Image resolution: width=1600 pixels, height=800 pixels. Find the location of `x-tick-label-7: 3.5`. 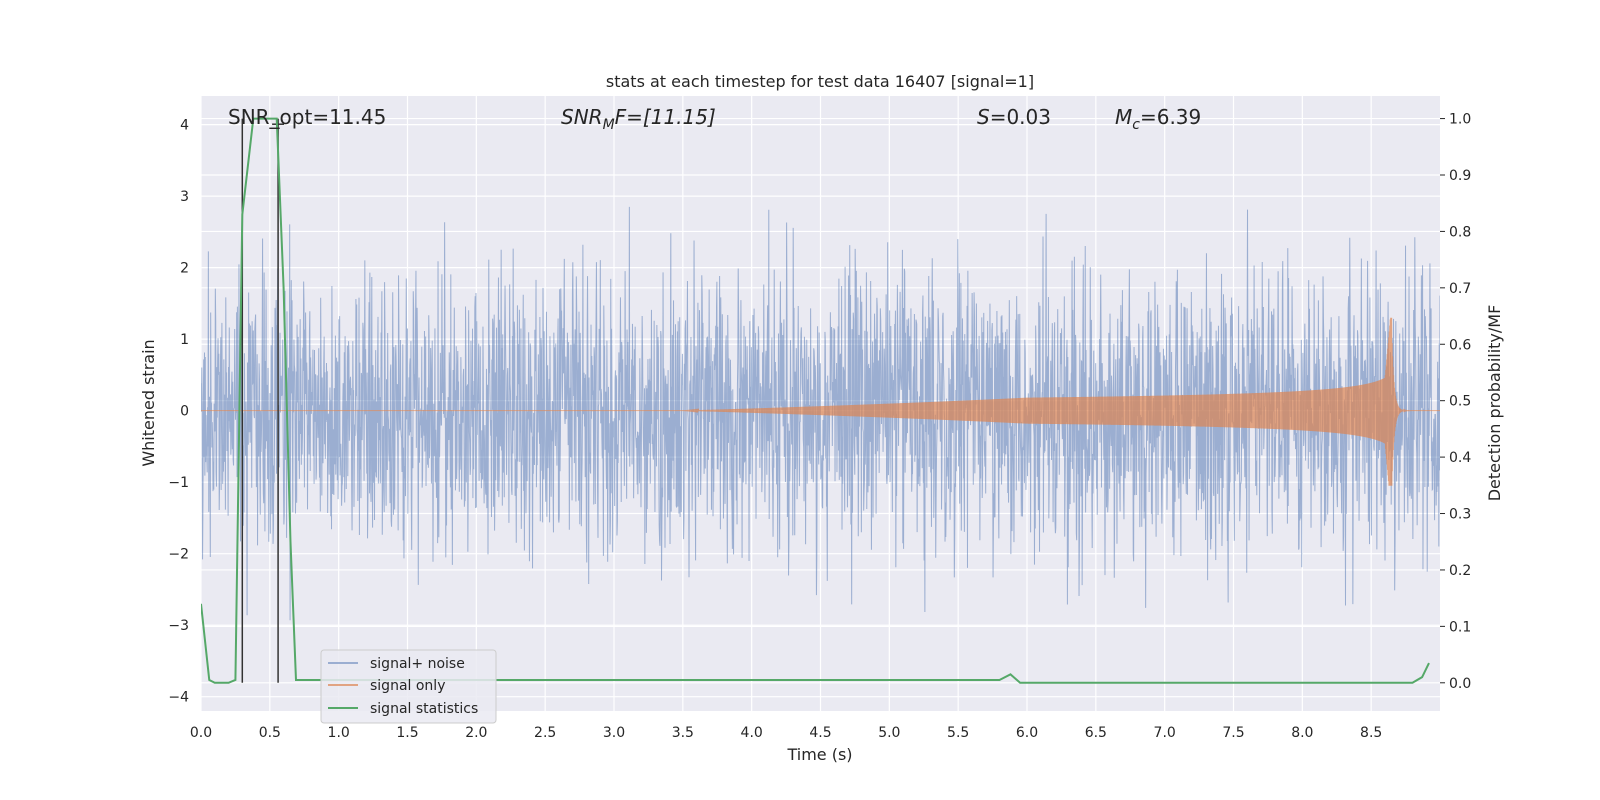

x-tick-label-7: 3.5 is located at coordinates (683, 733).